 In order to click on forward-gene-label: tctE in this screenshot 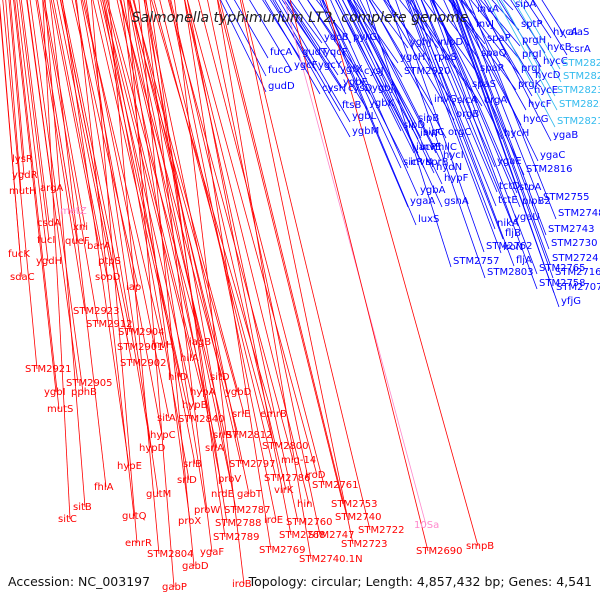, I will do `click(508, 200)`.